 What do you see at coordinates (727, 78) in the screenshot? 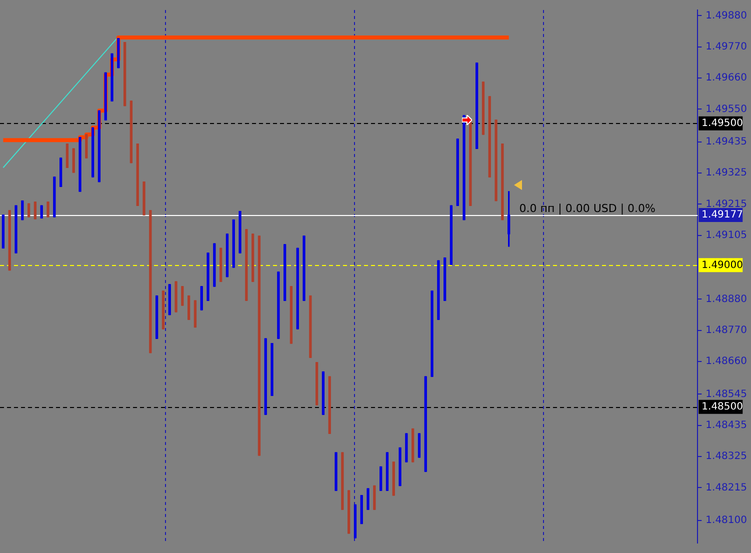
I see `y-tick-label: 1.49660` at bounding box center [727, 78].